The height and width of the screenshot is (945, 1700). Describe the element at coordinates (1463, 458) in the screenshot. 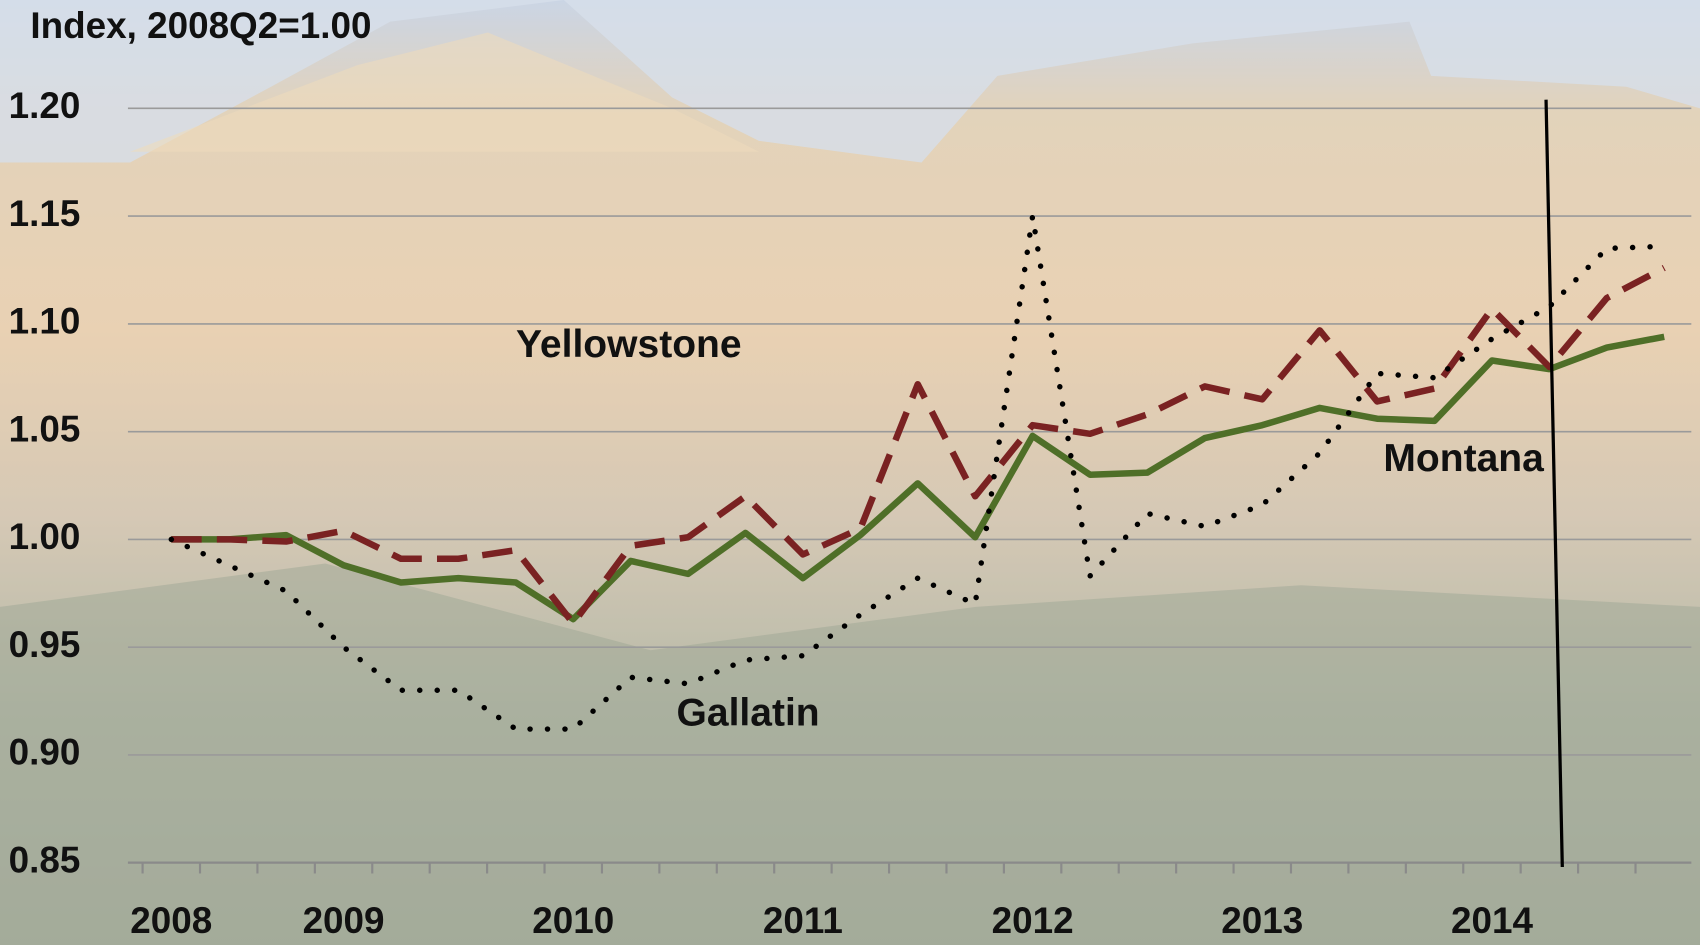

I see `series-label: Montana` at that location.